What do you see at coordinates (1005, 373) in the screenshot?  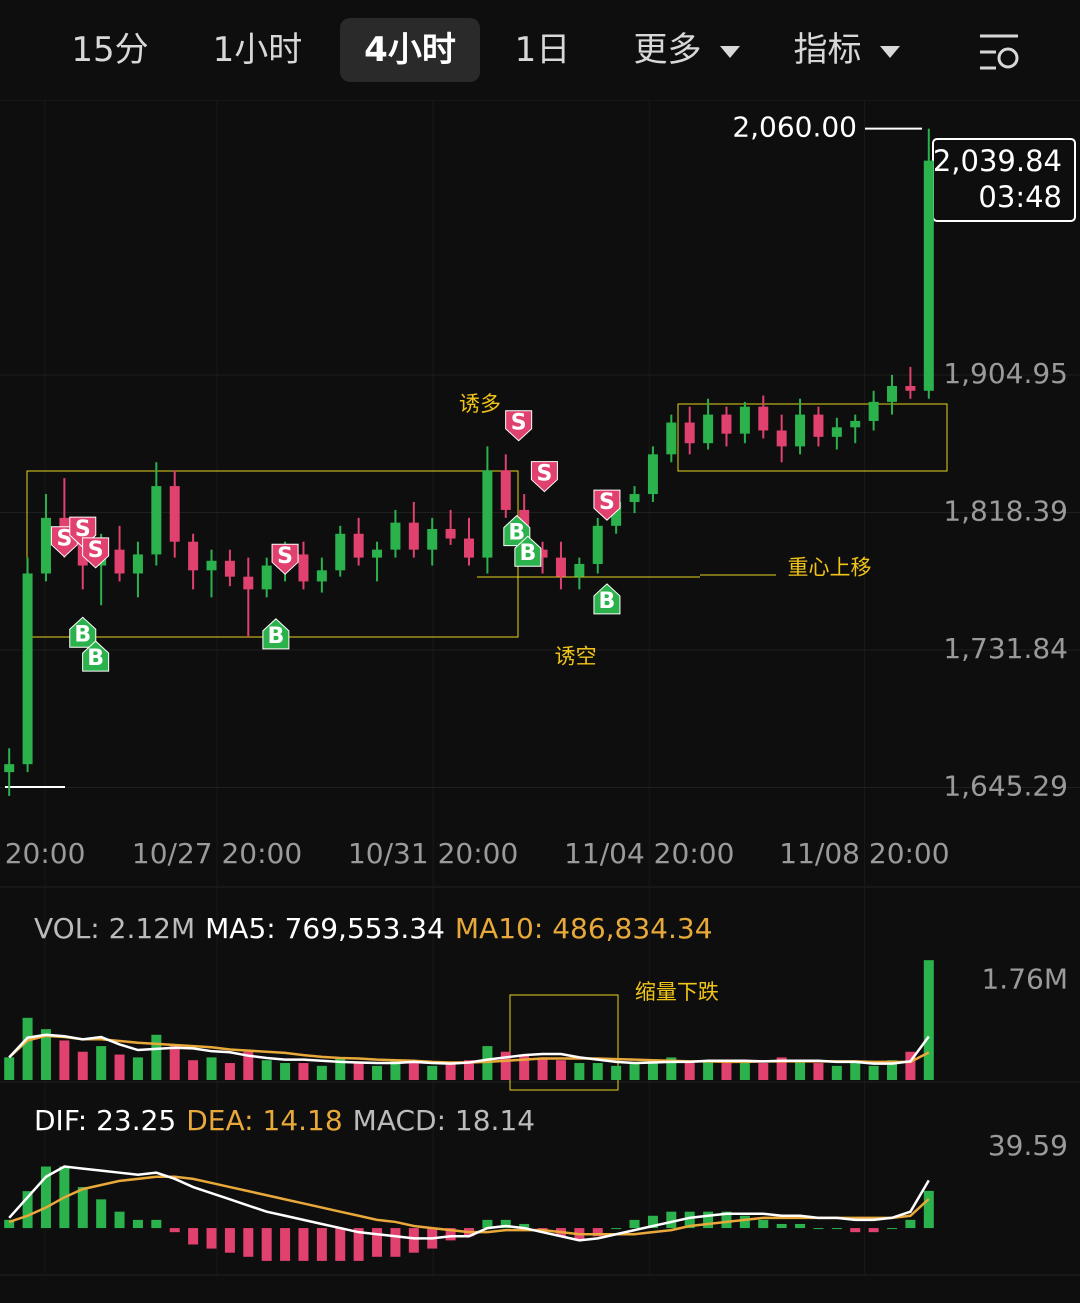 I see `y-tick-label: 1,904.95` at bounding box center [1005, 373].